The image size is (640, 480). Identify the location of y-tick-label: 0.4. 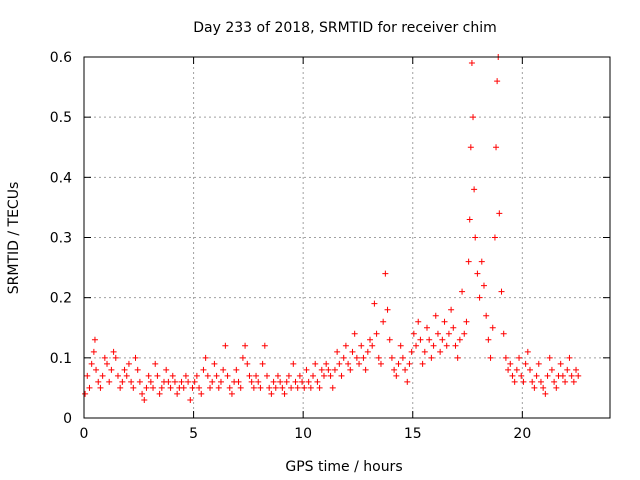
(61, 178).